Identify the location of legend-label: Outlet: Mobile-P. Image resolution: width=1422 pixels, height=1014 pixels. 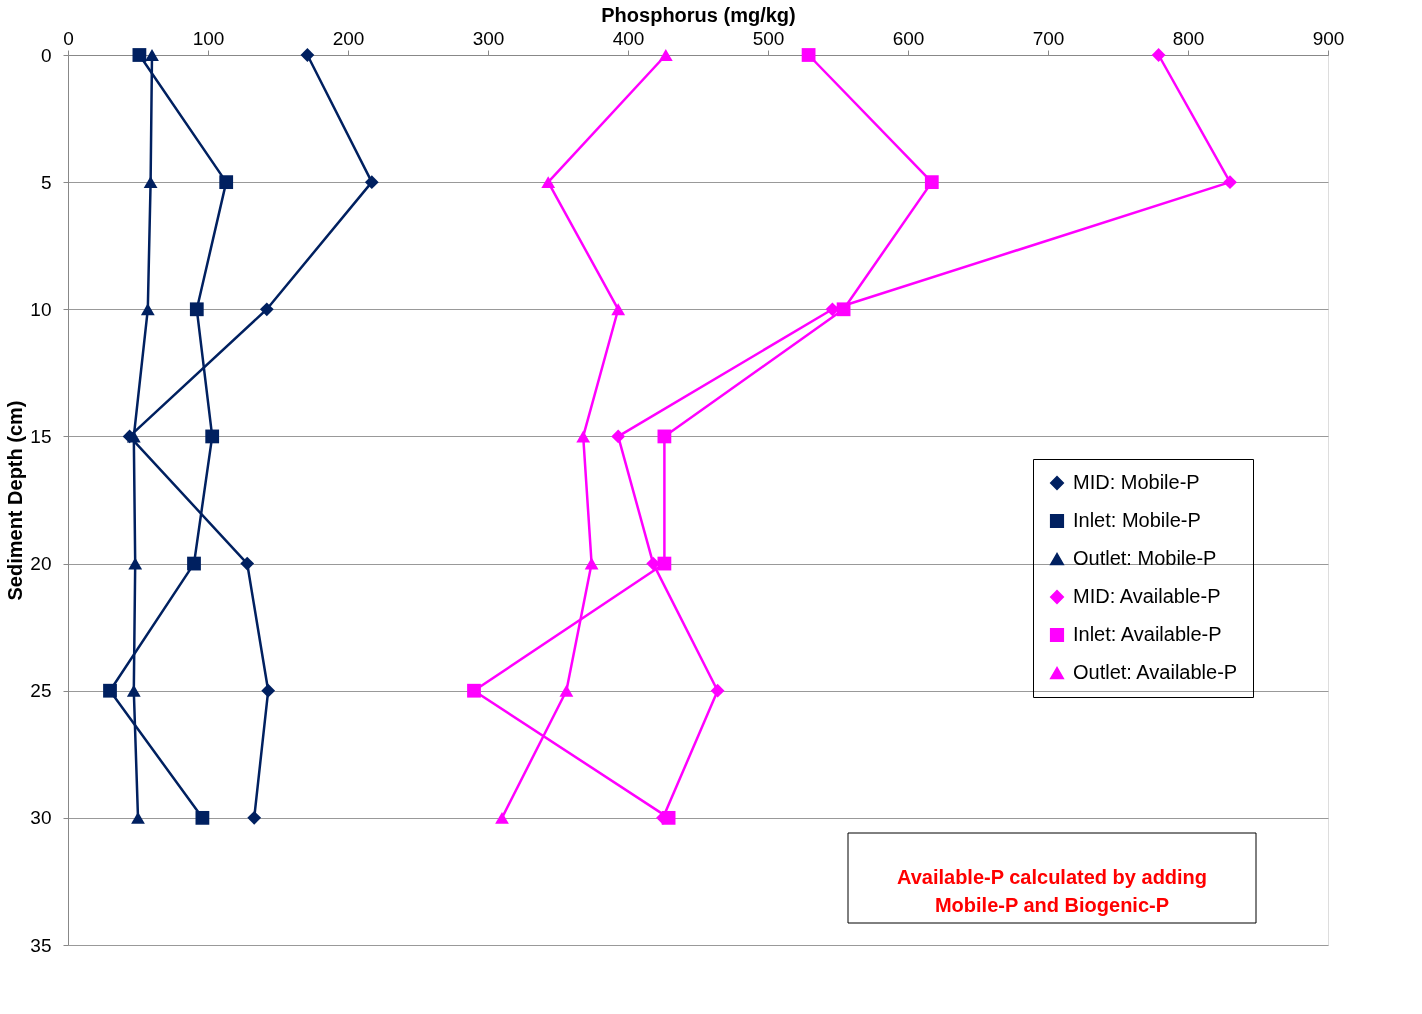
(1145, 558).